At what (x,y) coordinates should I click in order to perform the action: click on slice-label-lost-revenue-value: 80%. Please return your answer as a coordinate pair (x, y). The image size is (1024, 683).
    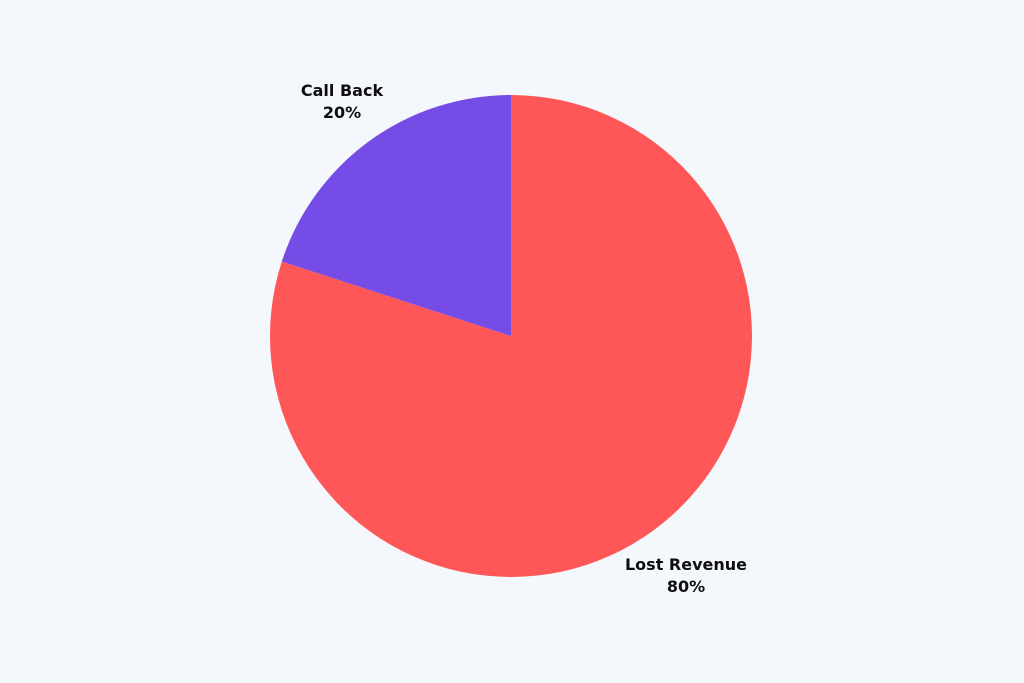
    Looking at the image, I should click on (686, 586).